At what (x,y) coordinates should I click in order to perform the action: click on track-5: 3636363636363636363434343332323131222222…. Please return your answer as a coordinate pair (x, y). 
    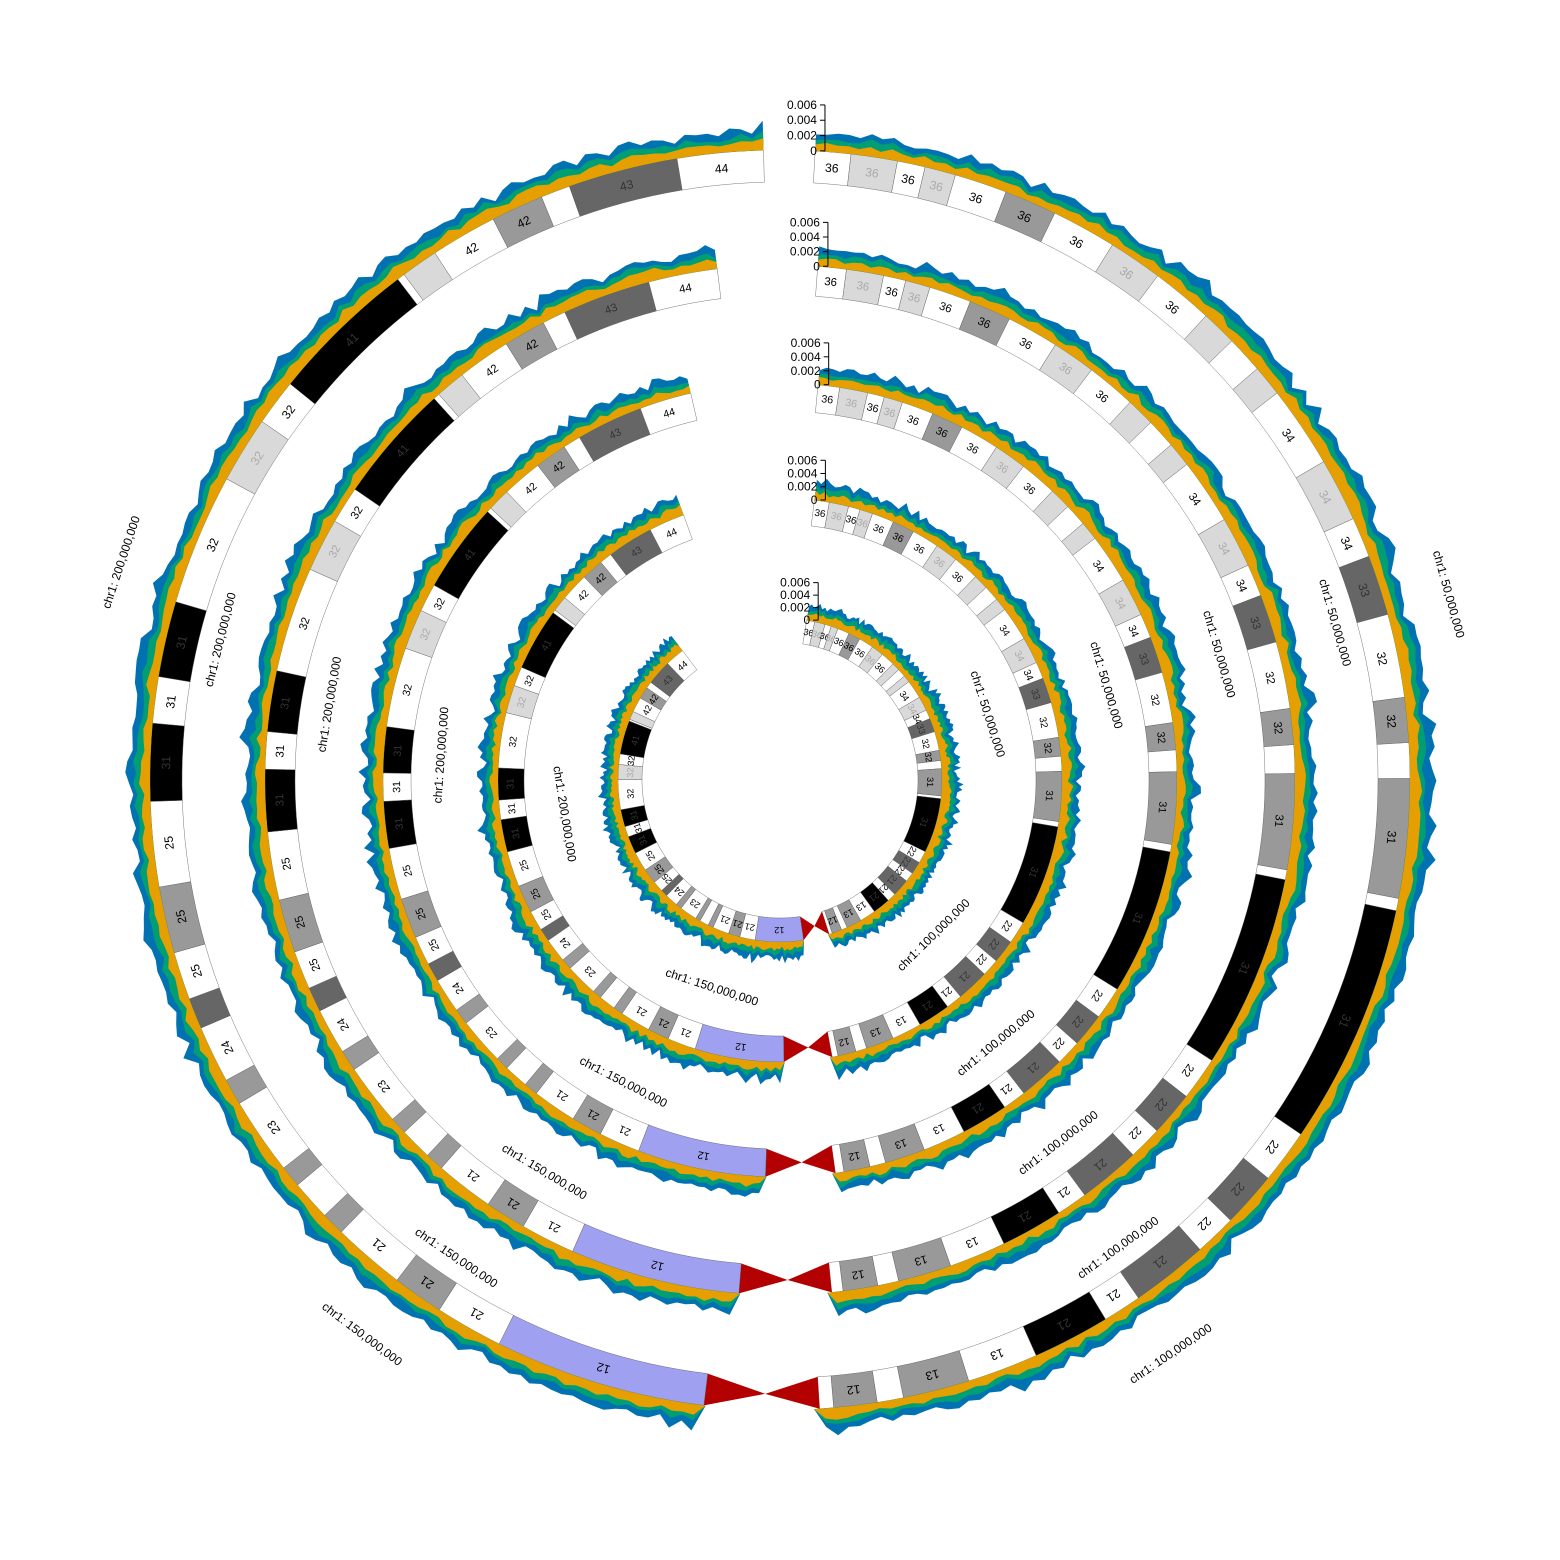
    Looking at the image, I should click on (779, 792).